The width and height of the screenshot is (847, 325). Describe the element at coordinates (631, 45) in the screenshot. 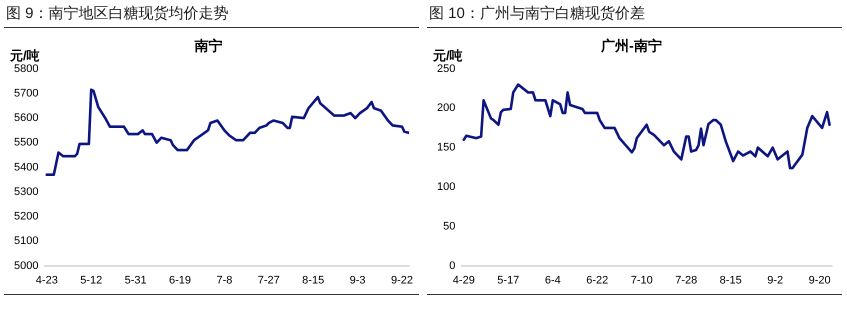

I see `chart-subtitle: 广州-南宁` at that location.